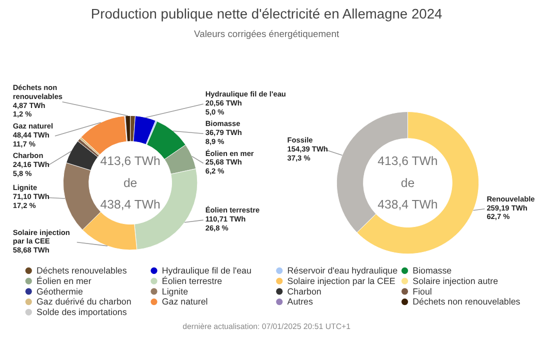  Describe the element at coordinates (266, 13) in the screenshot. I see `chart-title: Production publique nette d'électricité en Allemagne 2024` at that location.